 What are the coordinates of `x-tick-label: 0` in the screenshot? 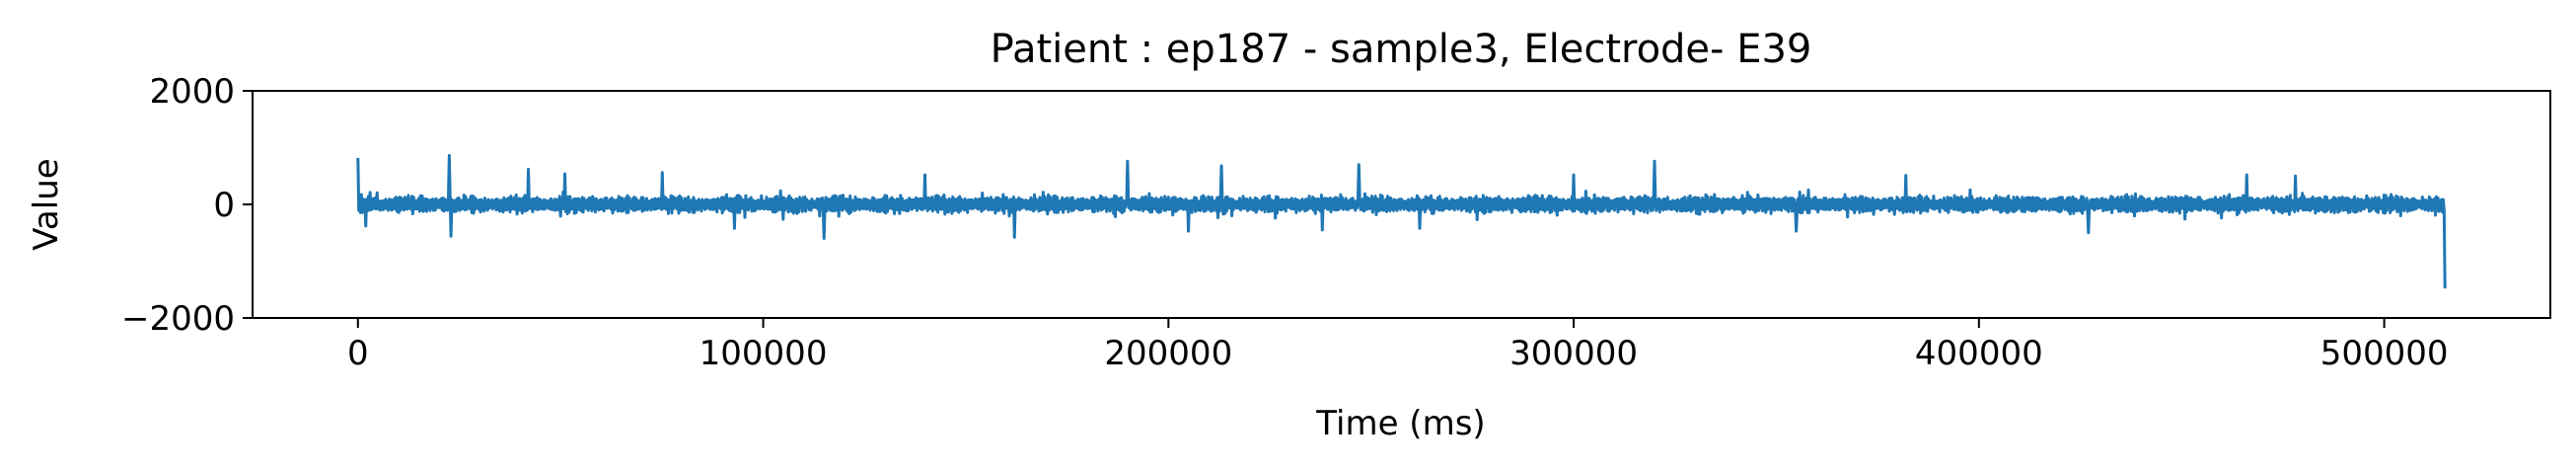 It's located at (358, 353).